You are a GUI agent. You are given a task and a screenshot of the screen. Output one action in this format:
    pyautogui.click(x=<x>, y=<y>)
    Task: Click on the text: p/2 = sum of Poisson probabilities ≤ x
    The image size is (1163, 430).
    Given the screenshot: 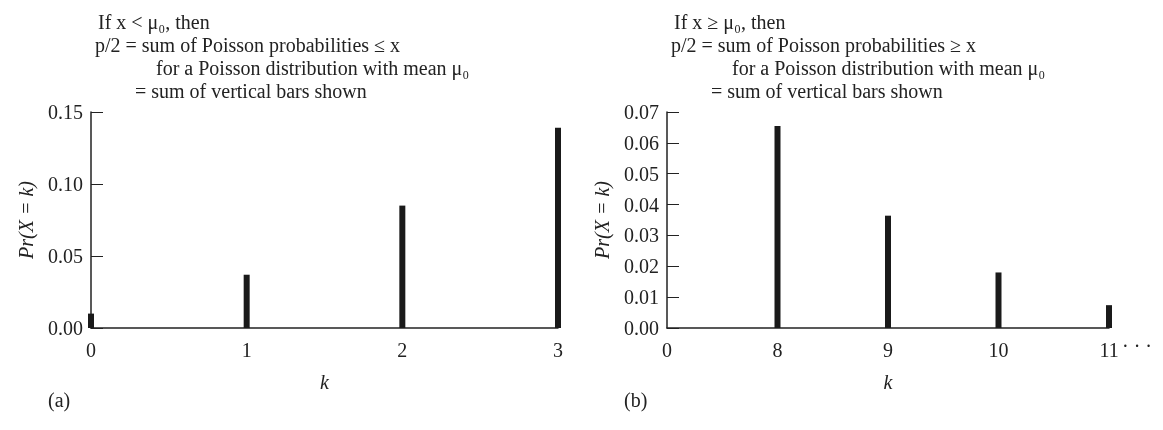 What is the action you would take?
    pyautogui.click(x=248, y=45)
    